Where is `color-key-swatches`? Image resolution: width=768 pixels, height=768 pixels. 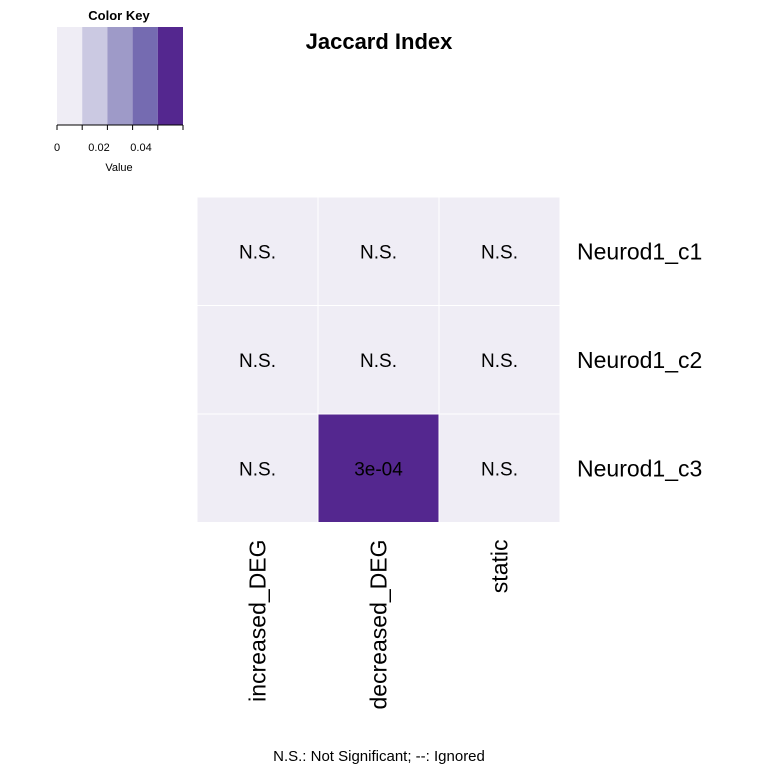 color-key-swatches is located at coordinates (120, 76).